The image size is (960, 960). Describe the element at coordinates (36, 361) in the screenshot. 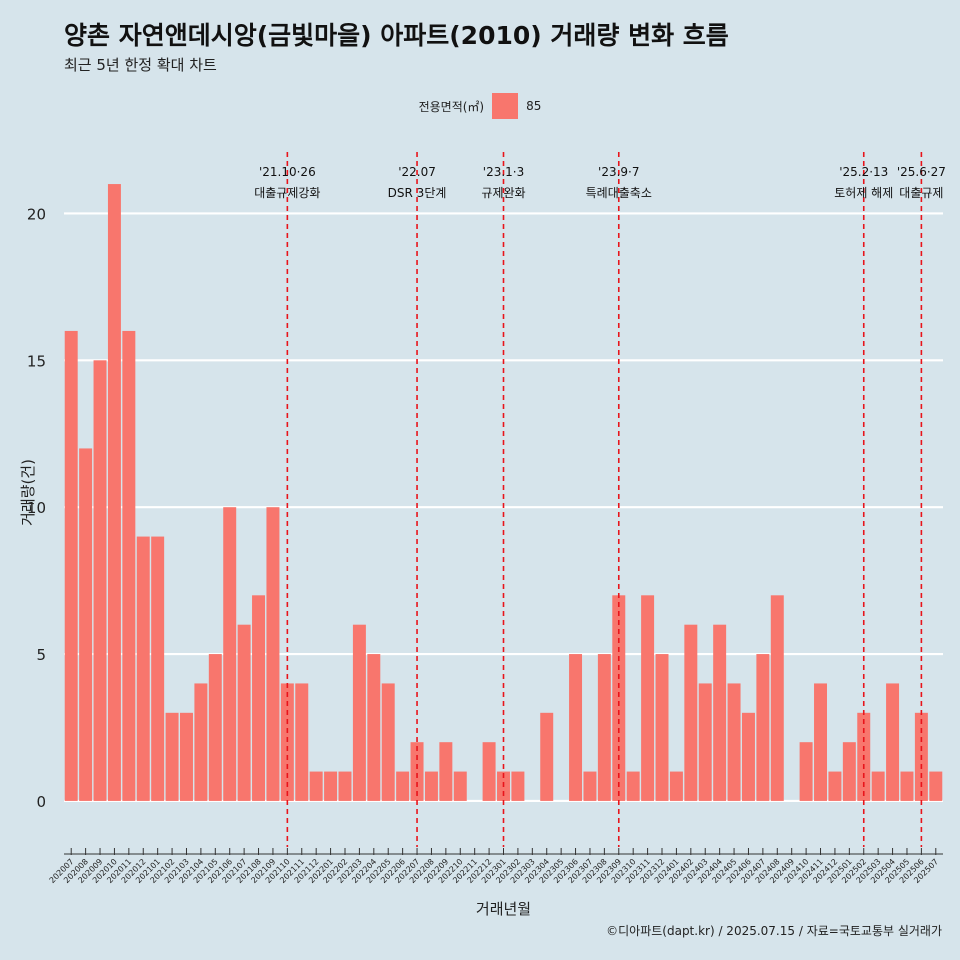

I see `y-tick-label: 15` at that location.